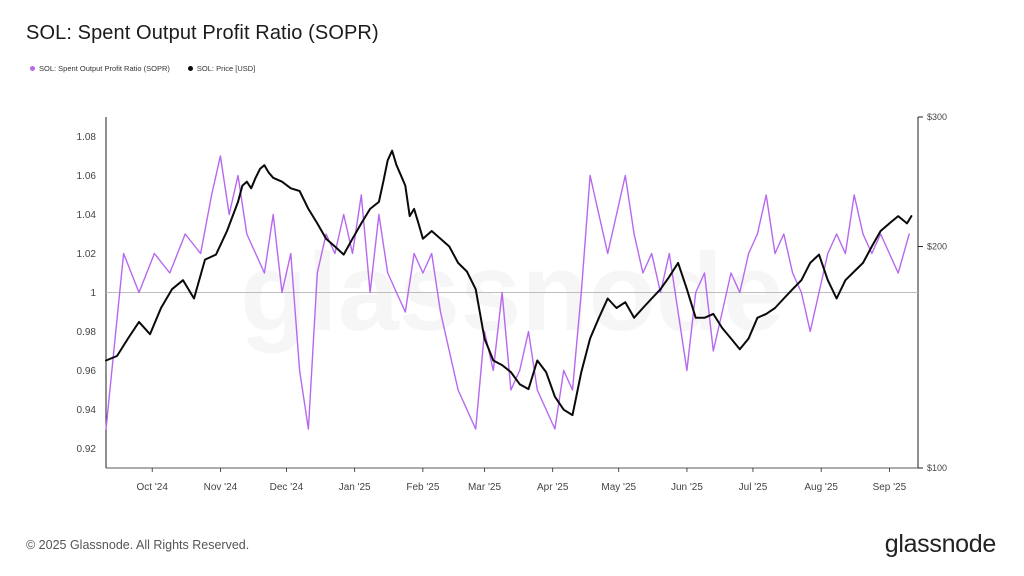 The height and width of the screenshot is (576, 1024). I want to click on y-left-tick-label: 1.02, so click(87, 254).